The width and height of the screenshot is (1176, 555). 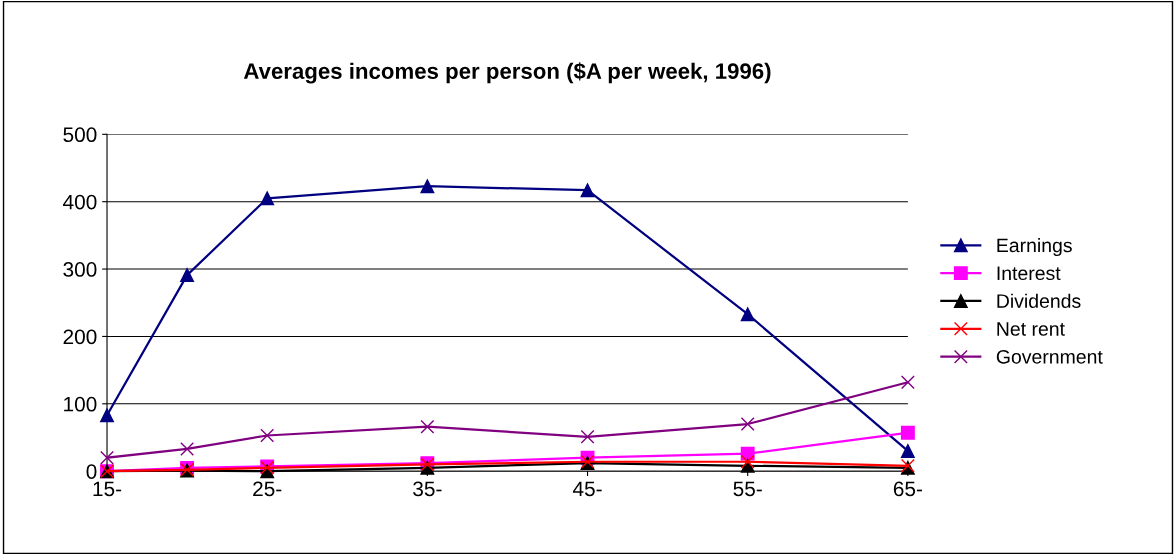 I want to click on x-tick-label: 15-, so click(x=107, y=489).